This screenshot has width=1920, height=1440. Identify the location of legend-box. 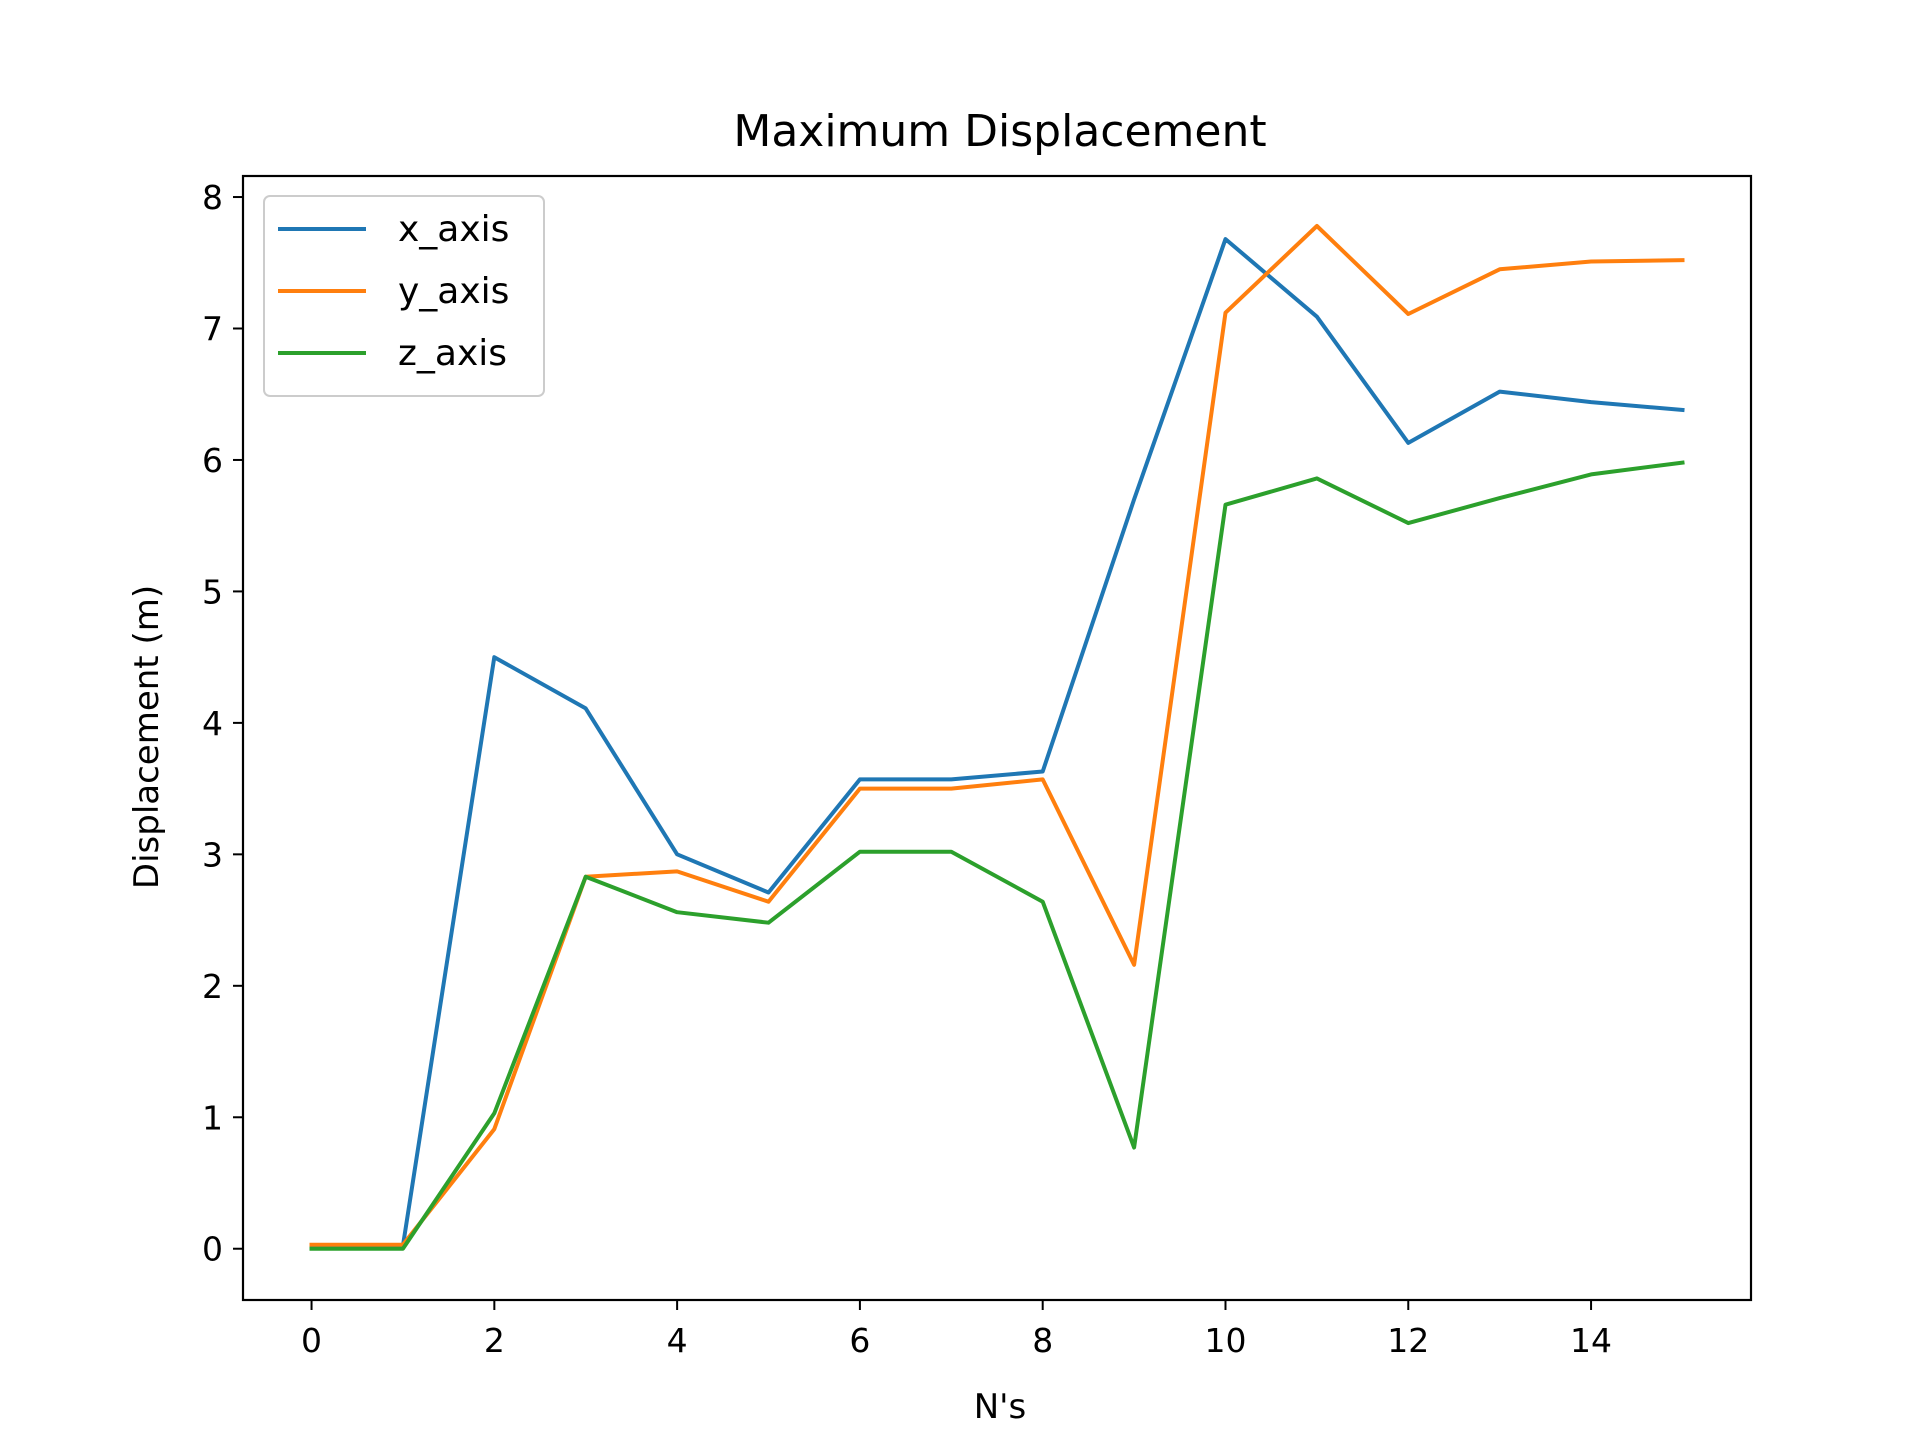
(404, 296).